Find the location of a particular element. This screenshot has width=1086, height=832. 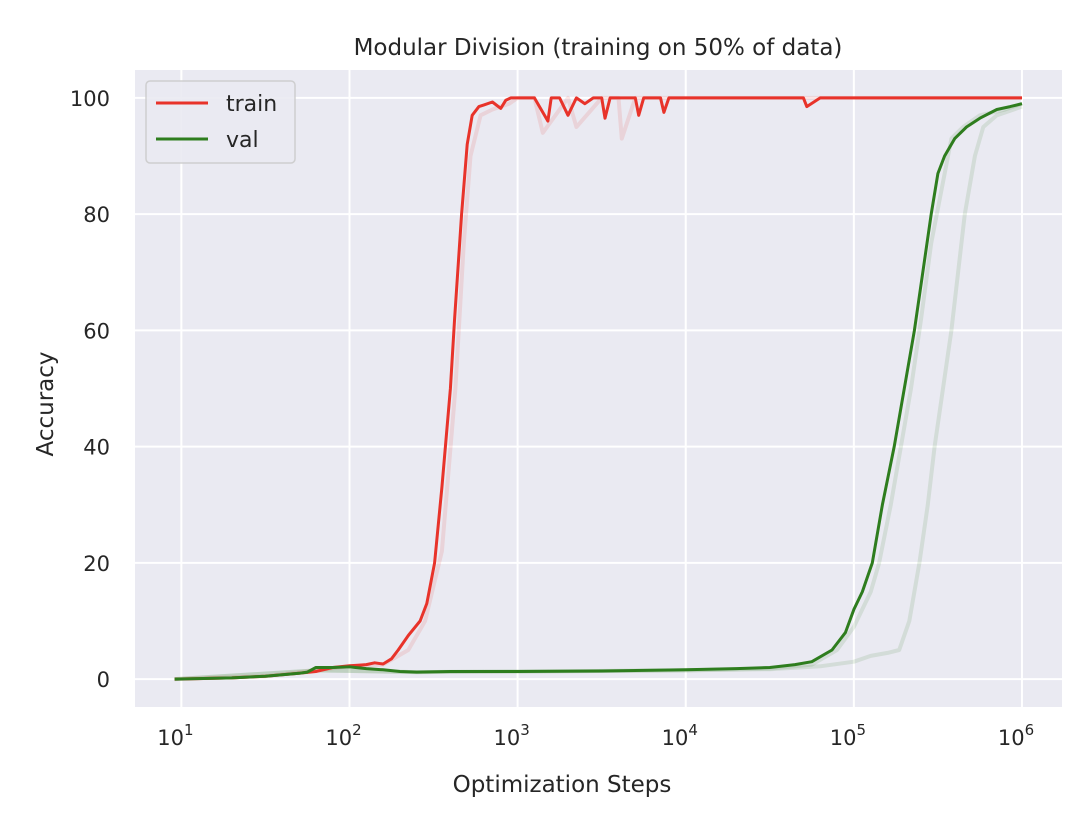

x-tick-exponent: 4 is located at coordinates (693, 730).